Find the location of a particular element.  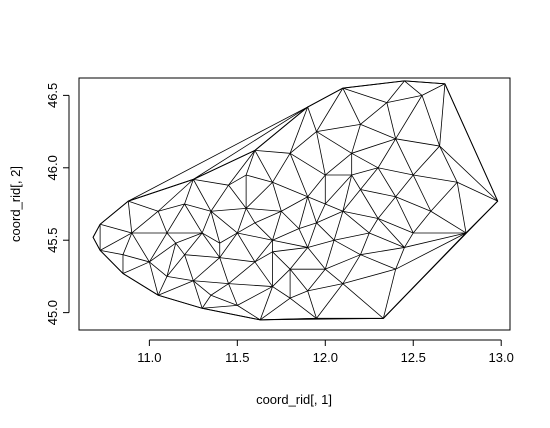

y-tick-label: 45.0 is located at coordinates (52, 312).